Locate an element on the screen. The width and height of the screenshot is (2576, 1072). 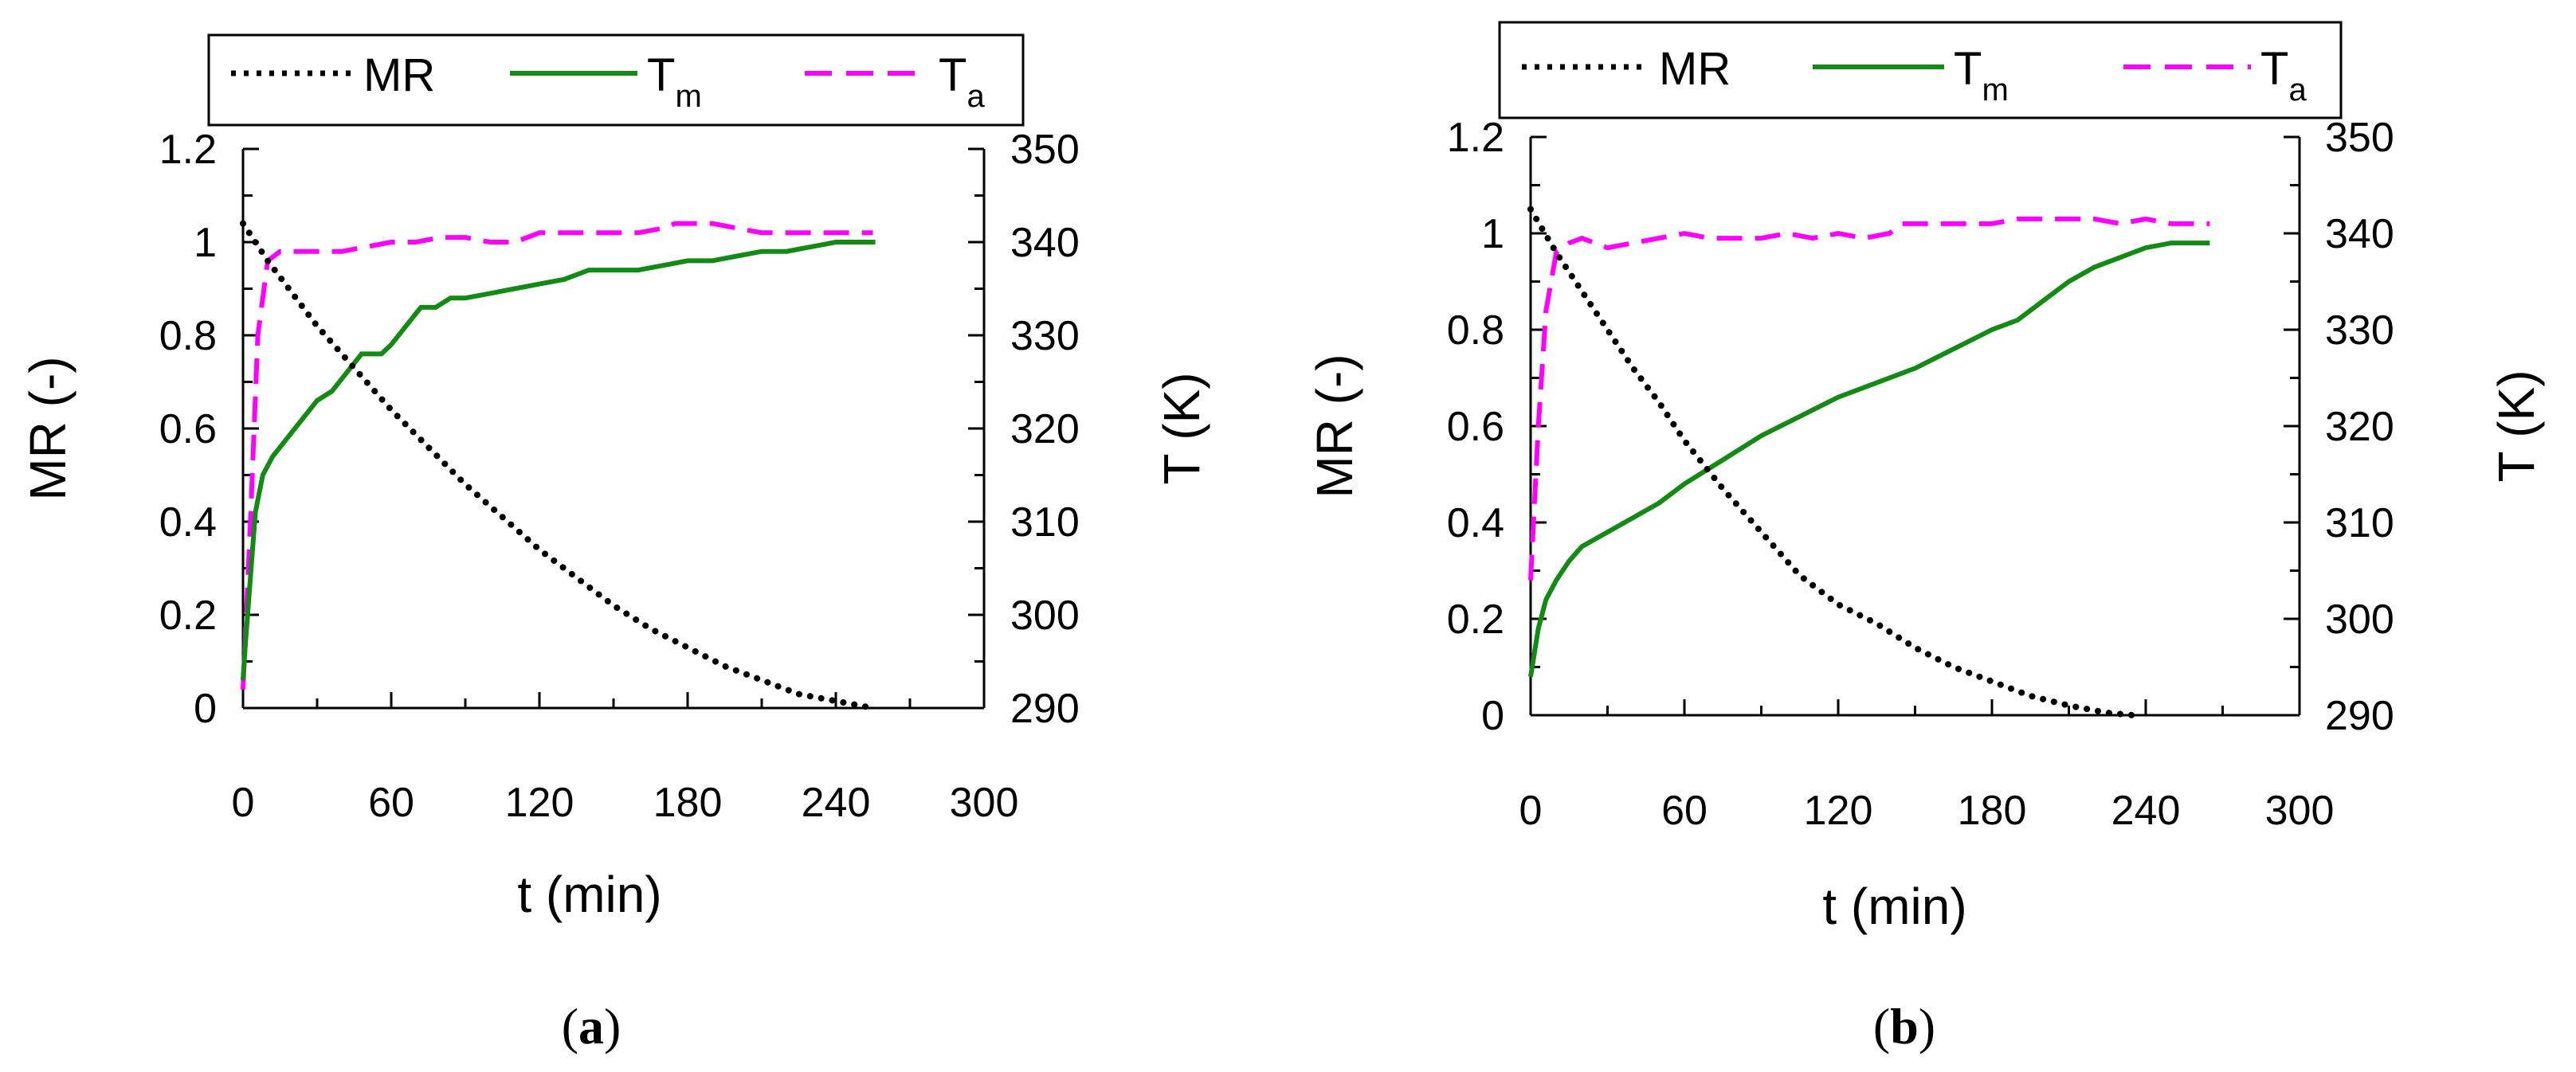
legend-a: MR Tm Ta is located at coordinates (616, 80).